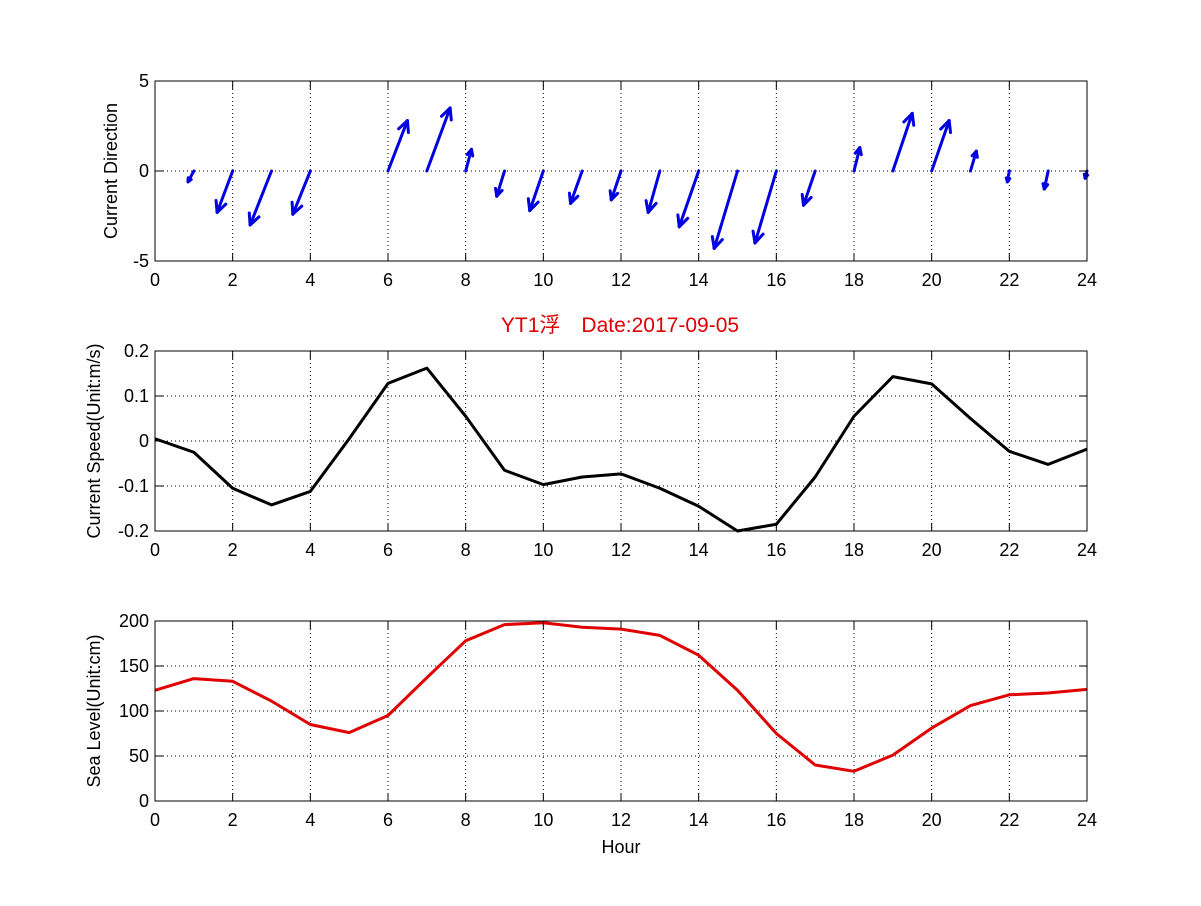  I want to click on y-axis-label: Current Direction, so click(111, 171).